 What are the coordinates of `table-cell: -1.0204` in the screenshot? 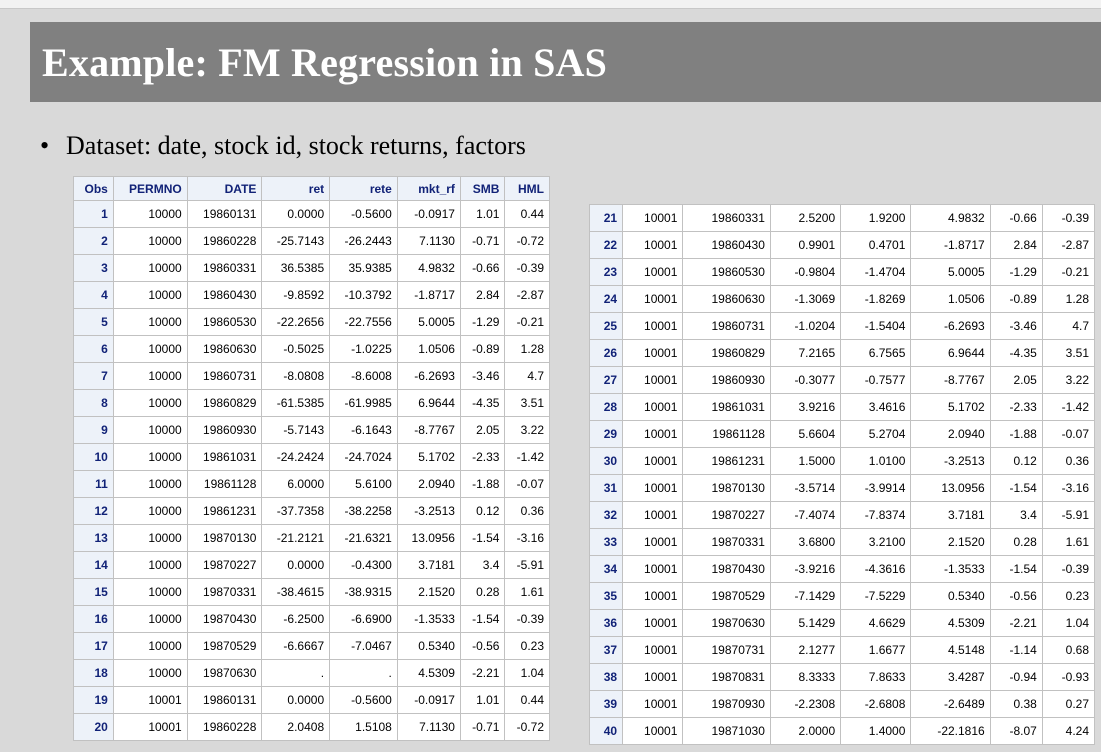 It's located at (805, 326).